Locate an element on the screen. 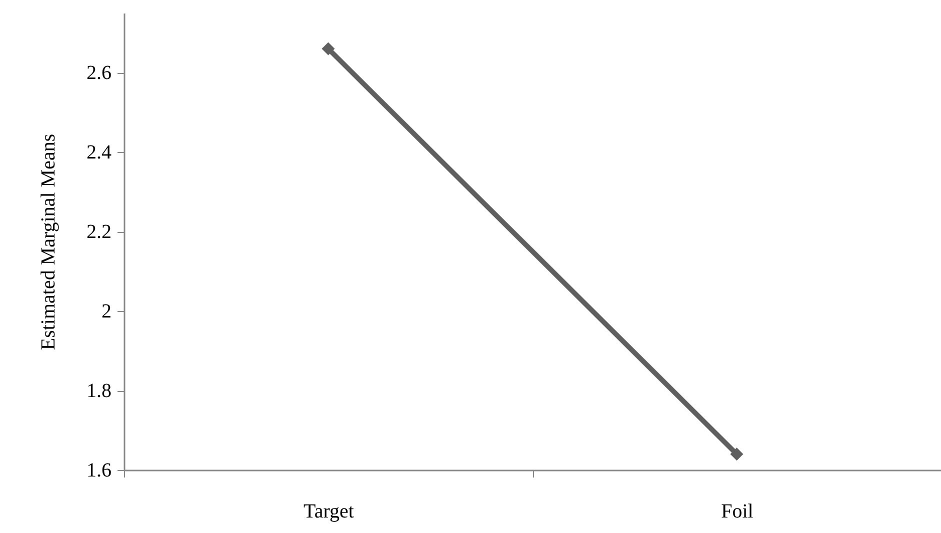  y-tick-label: 2.6 is located at coordinates (99, 73).